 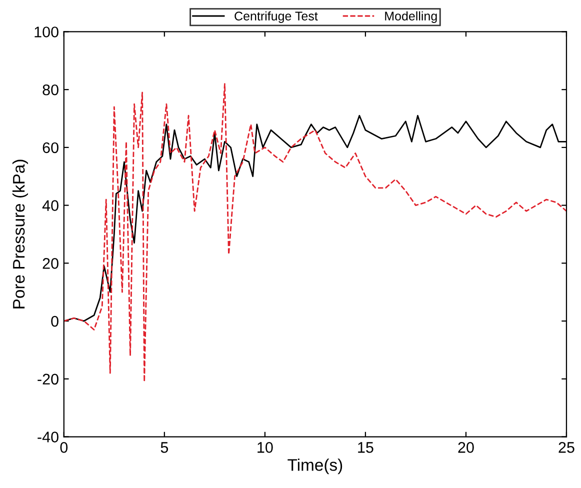 I want to click on y-tick-label: -40, so click(x=48, y=437).